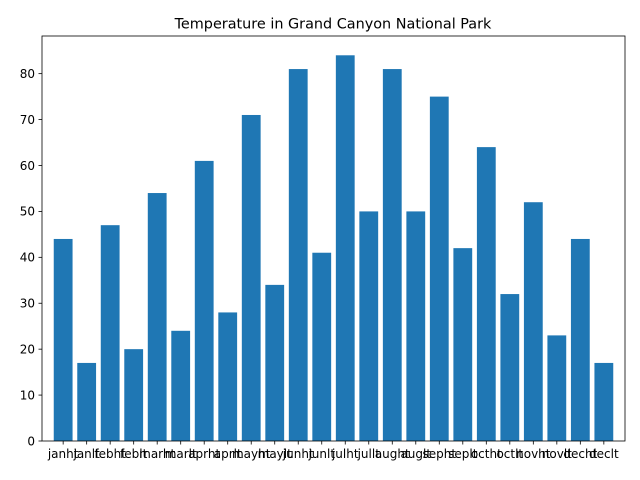  Describe the element at coordinates (298, 255) in the screenshot. I see `bar-junht` at that location.